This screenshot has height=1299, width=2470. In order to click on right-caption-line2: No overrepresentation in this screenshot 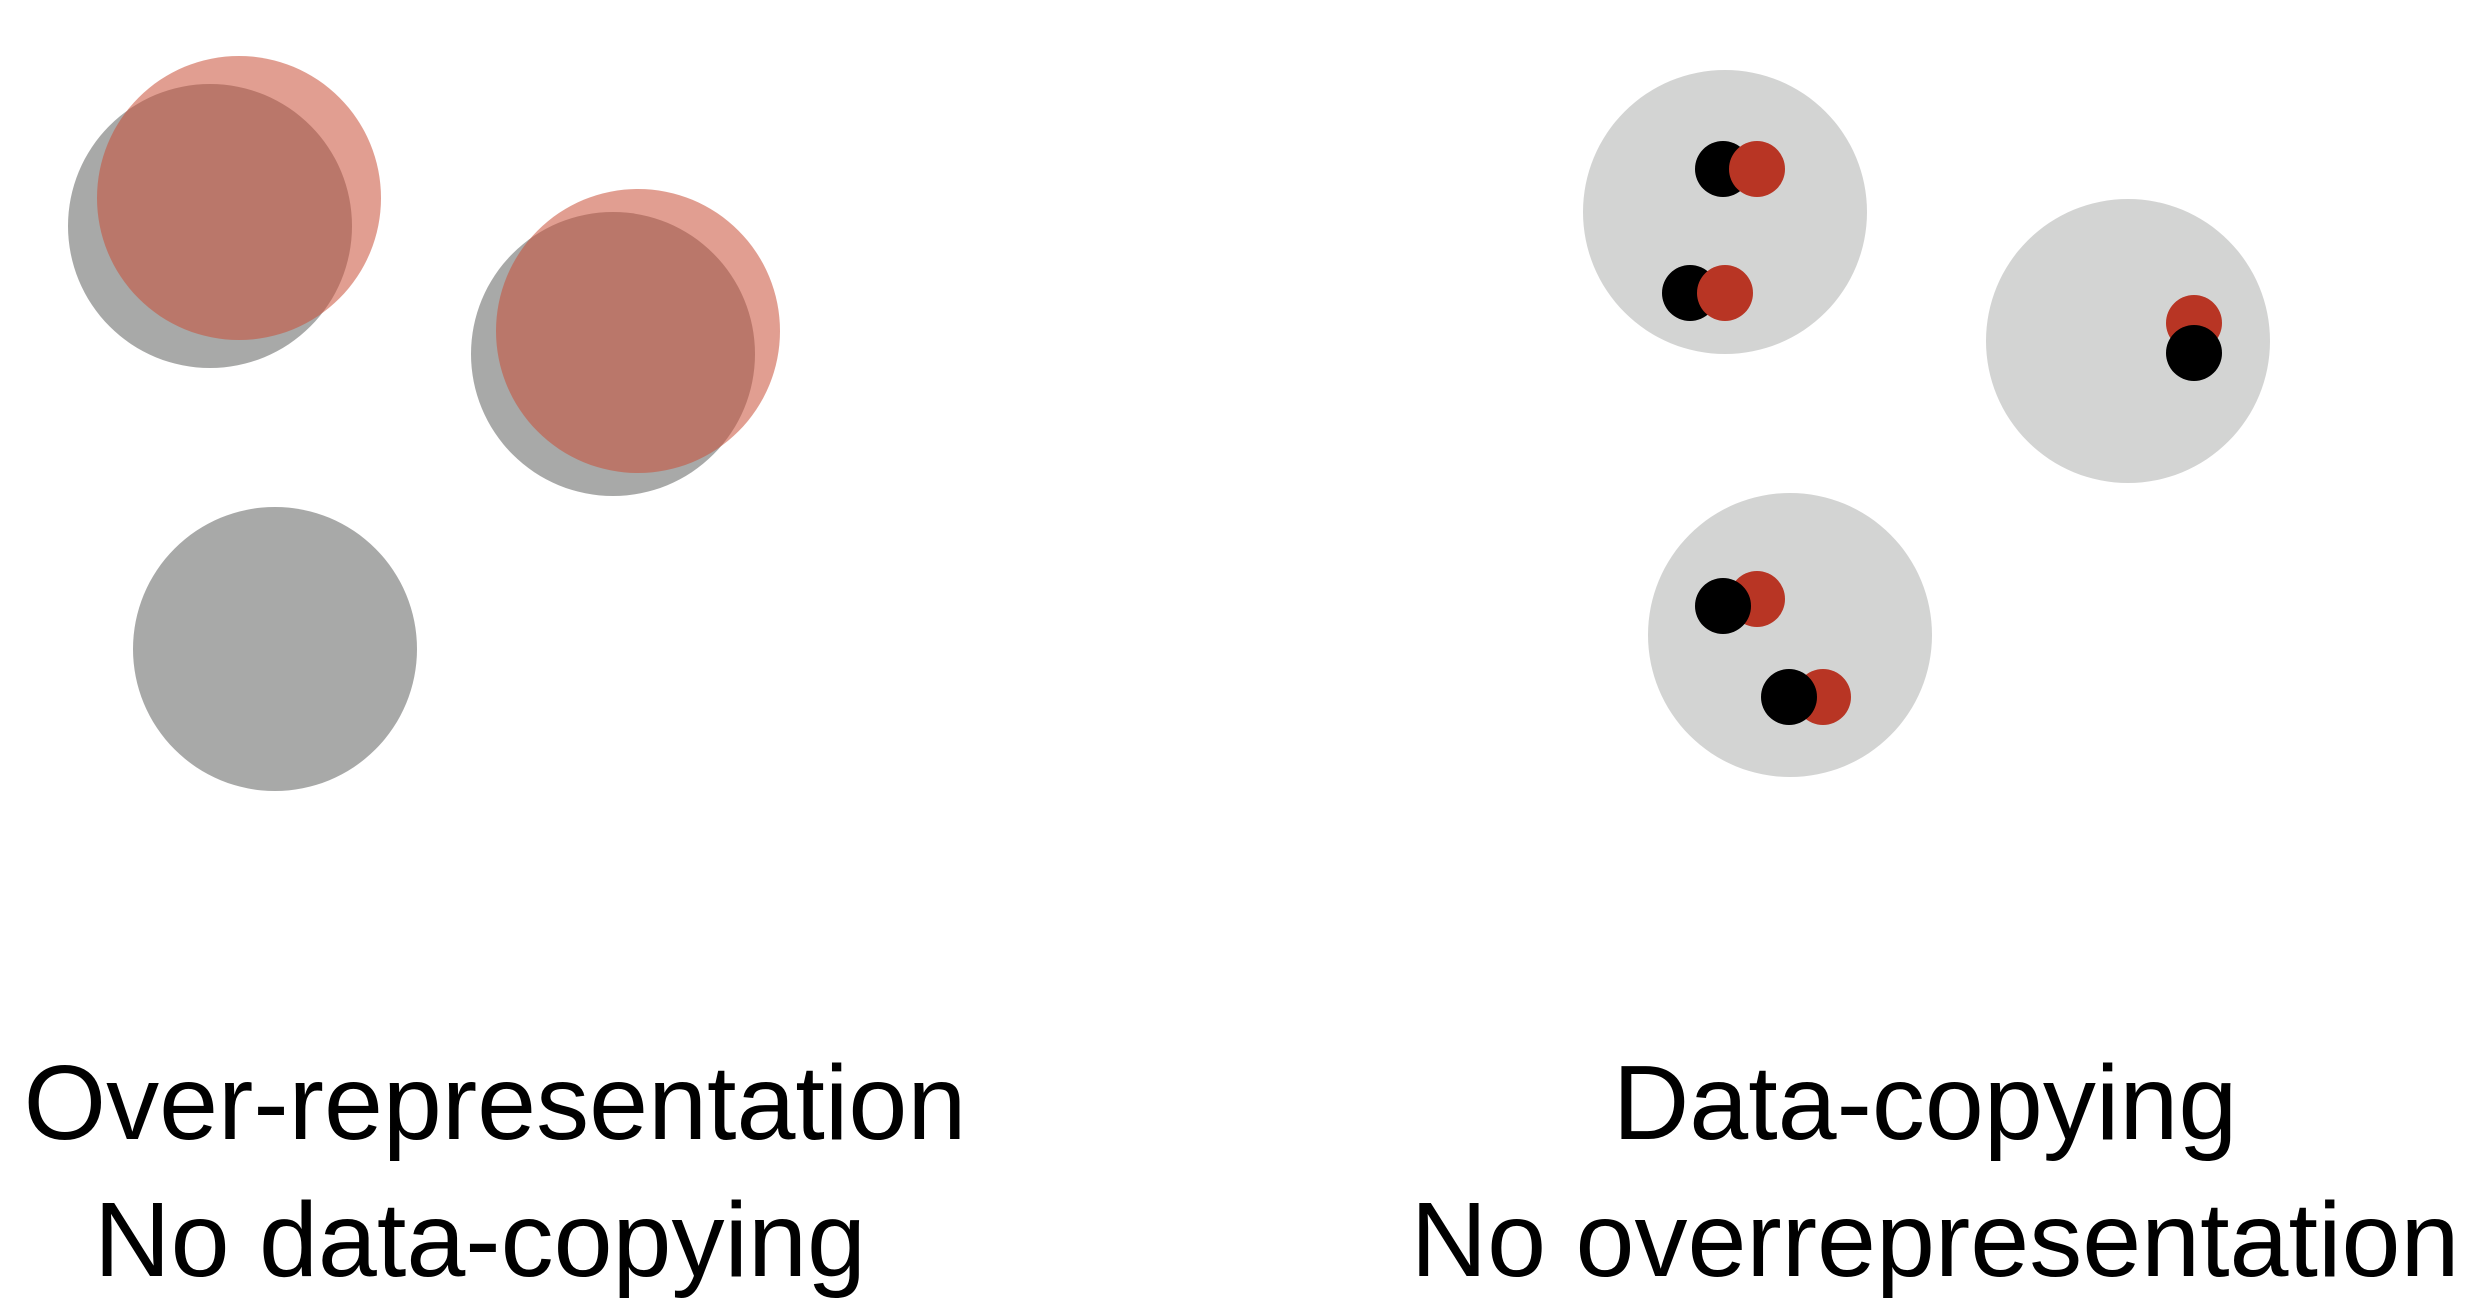, I will do `click(1935, 1240)`.